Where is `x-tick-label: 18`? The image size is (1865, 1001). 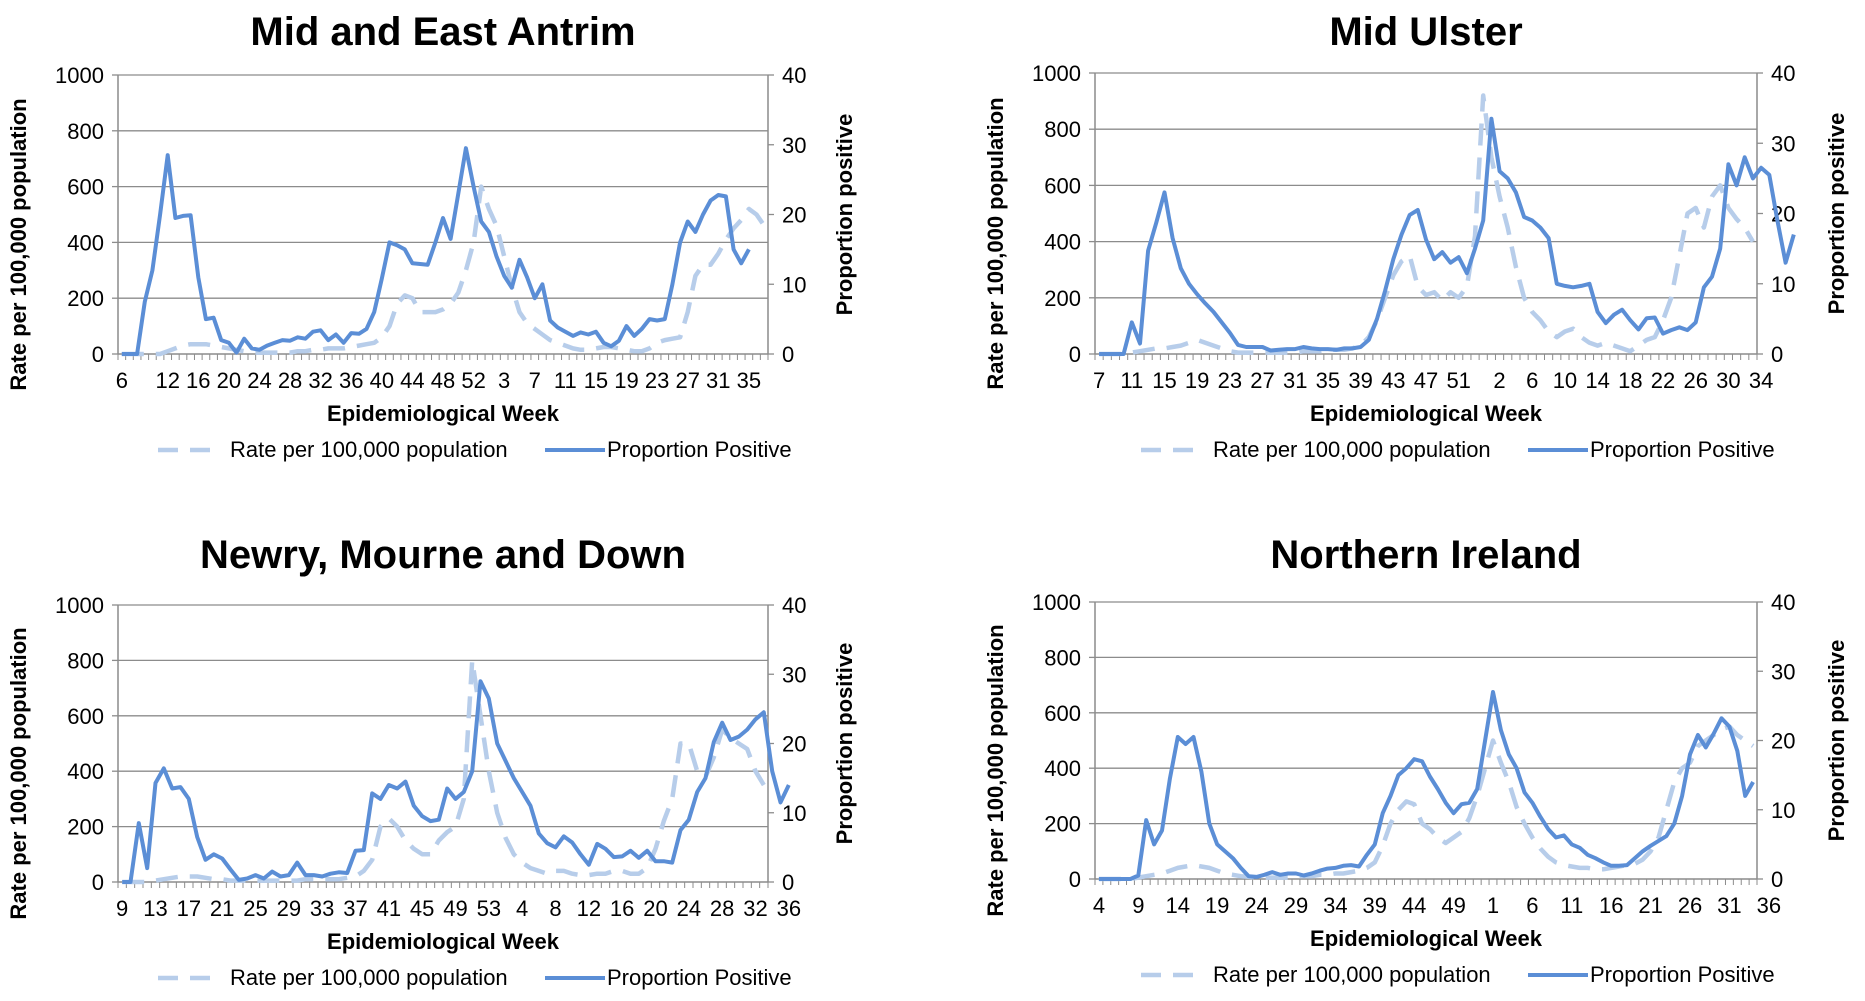 x-tick-label: 18 is located at coordinates (1630, 380).